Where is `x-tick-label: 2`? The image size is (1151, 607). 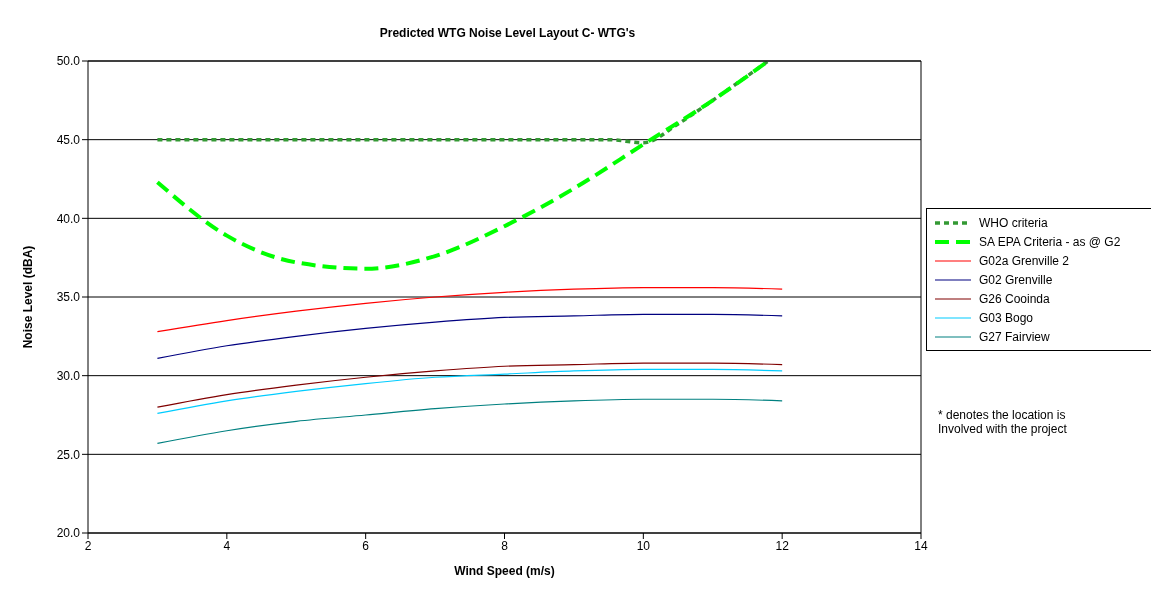 x-tick-label: 2 is located at coordinates (88, 545).